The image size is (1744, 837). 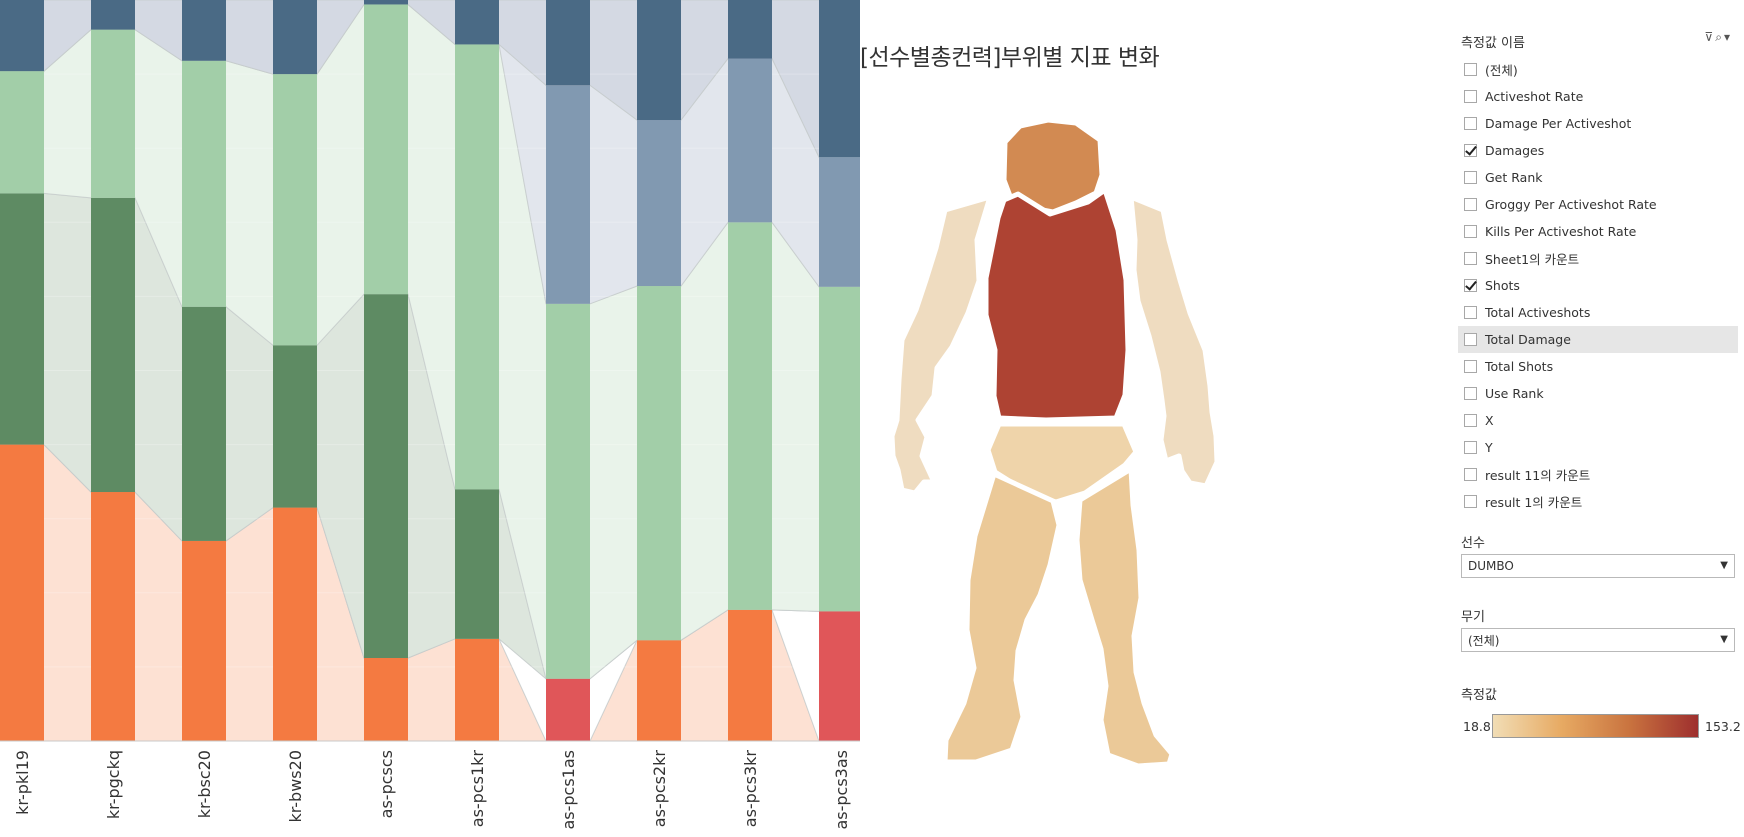 I want to click on player-dropdown: DUMBO ▼, so click(x=1598, y=566).